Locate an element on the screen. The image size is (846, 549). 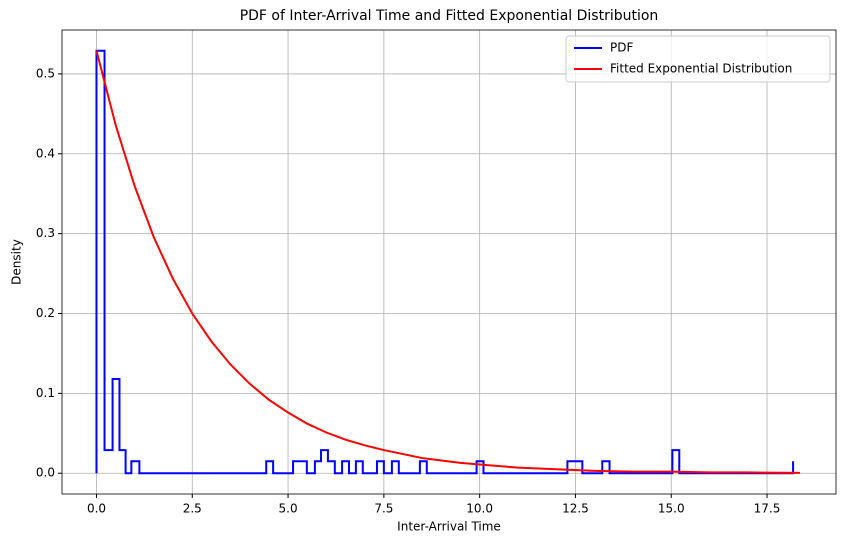
y-tick-label: 0.1 is located at coordinates (45, 393).